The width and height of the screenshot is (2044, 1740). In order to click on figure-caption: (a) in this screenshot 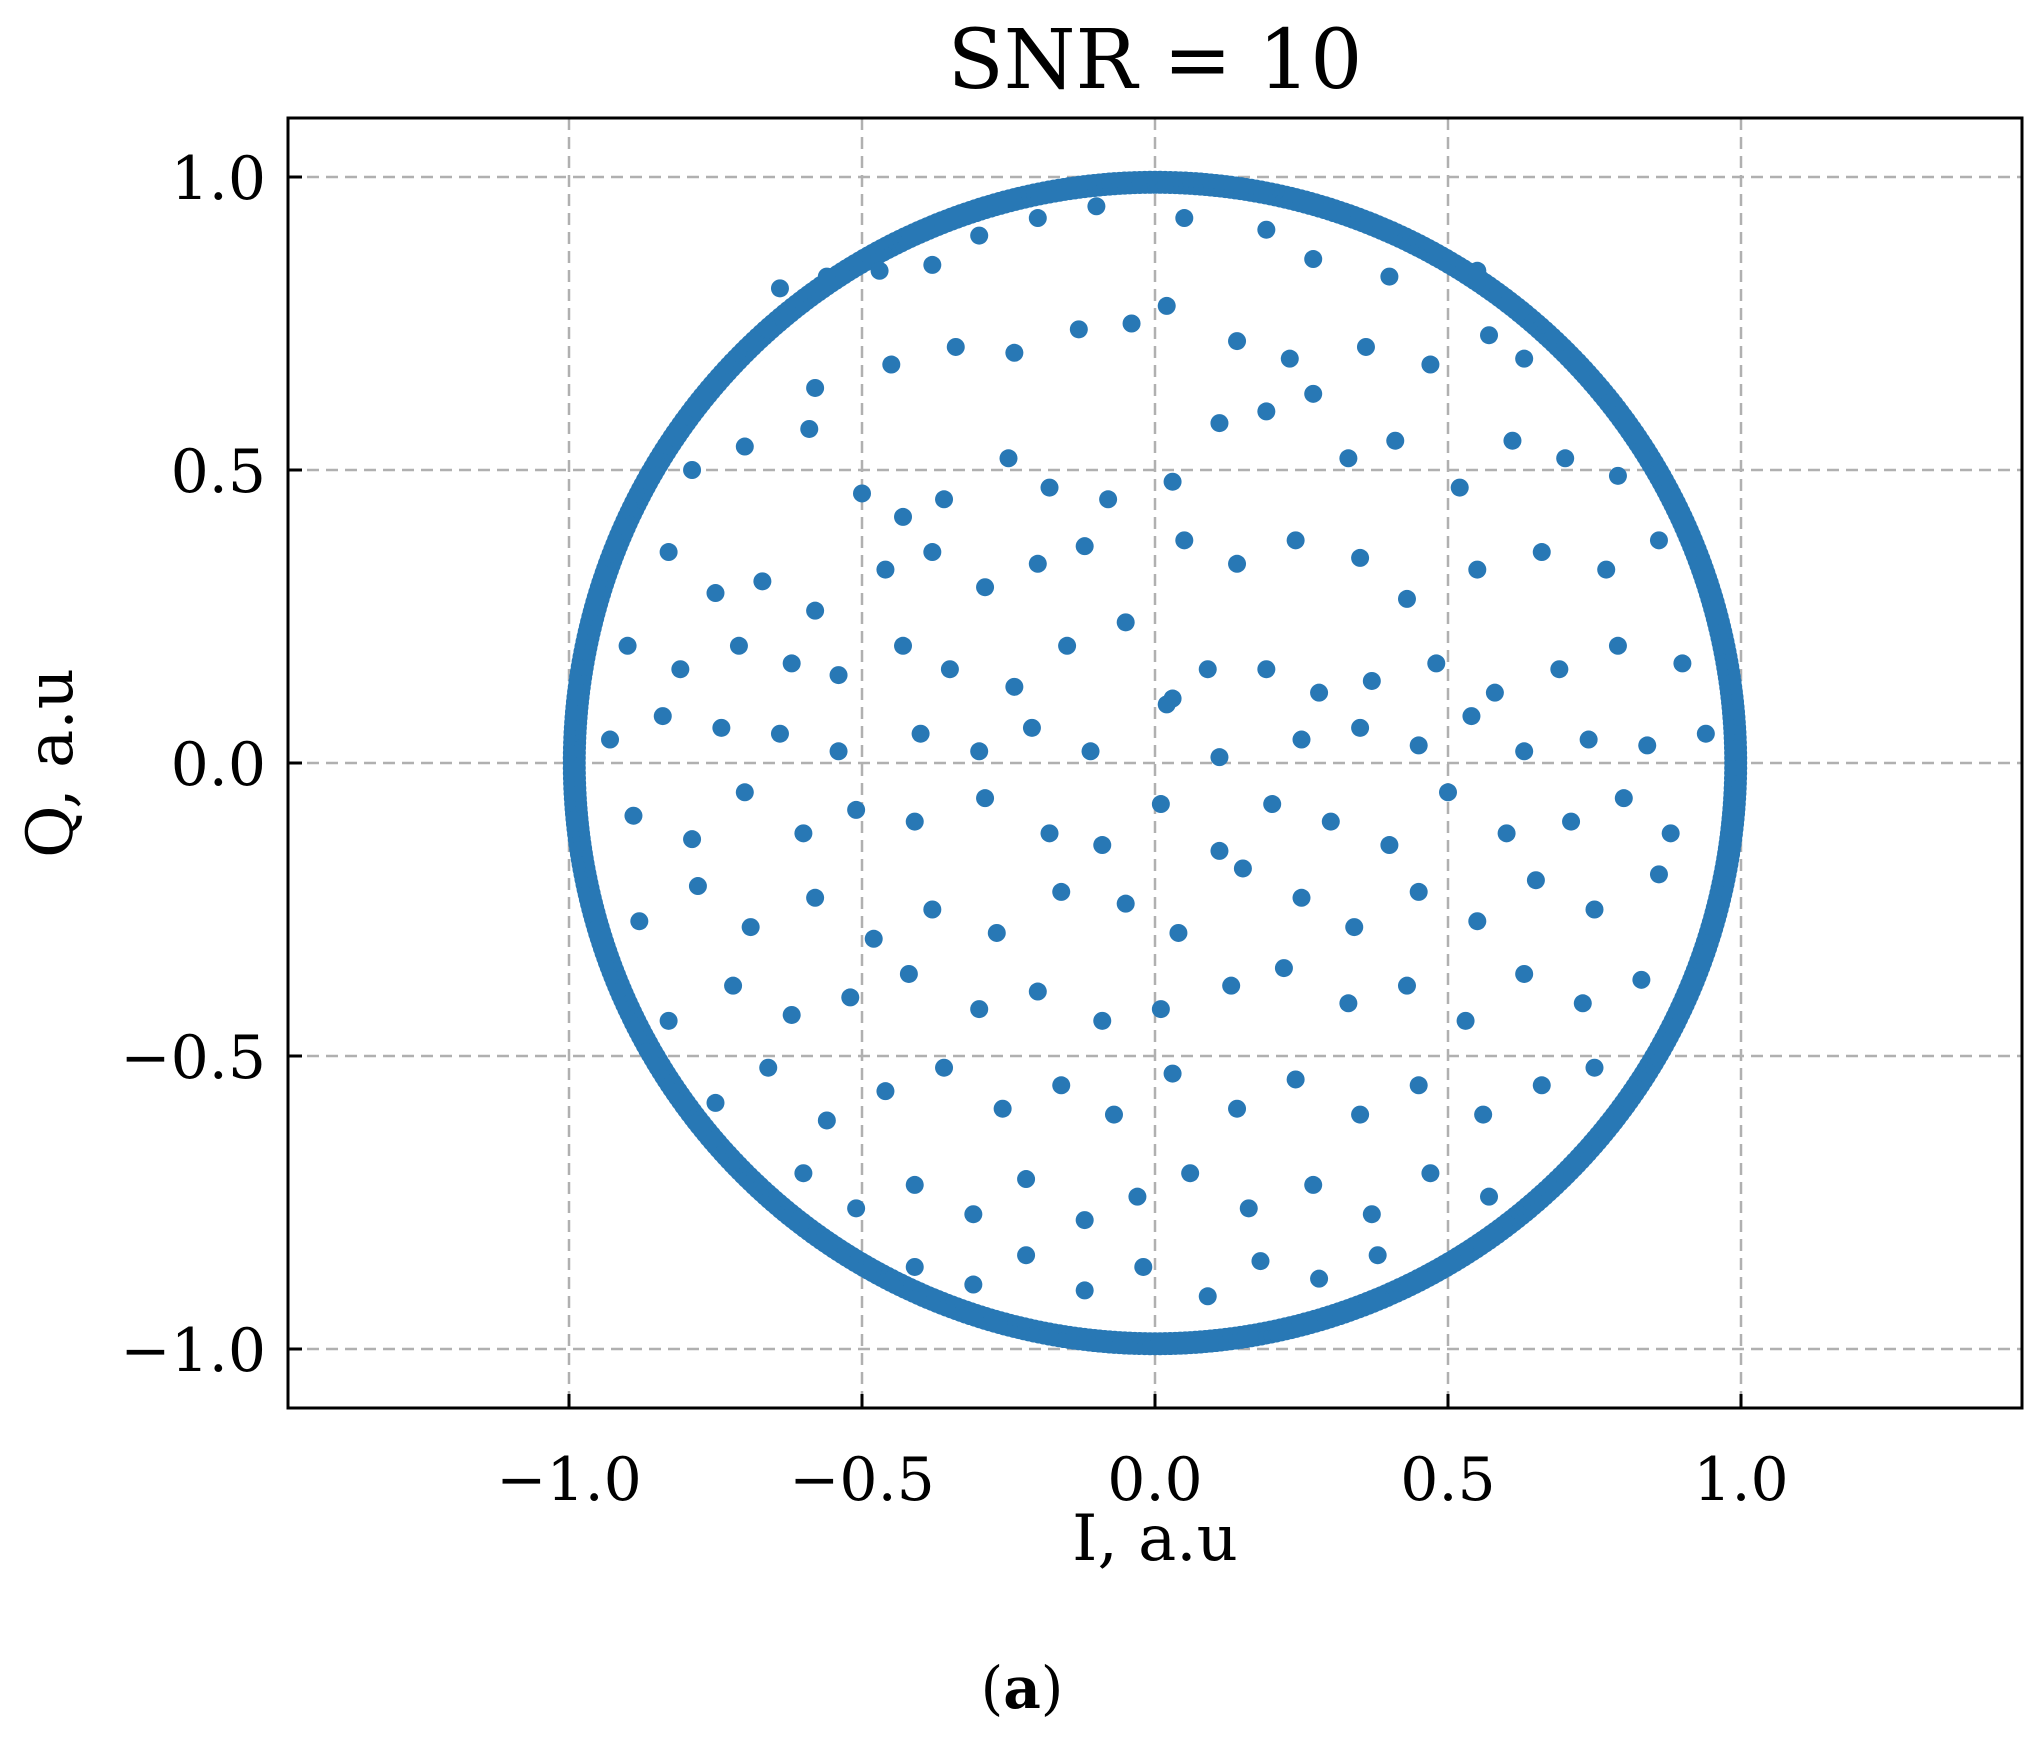, I will do `click(1022, 1688)`.